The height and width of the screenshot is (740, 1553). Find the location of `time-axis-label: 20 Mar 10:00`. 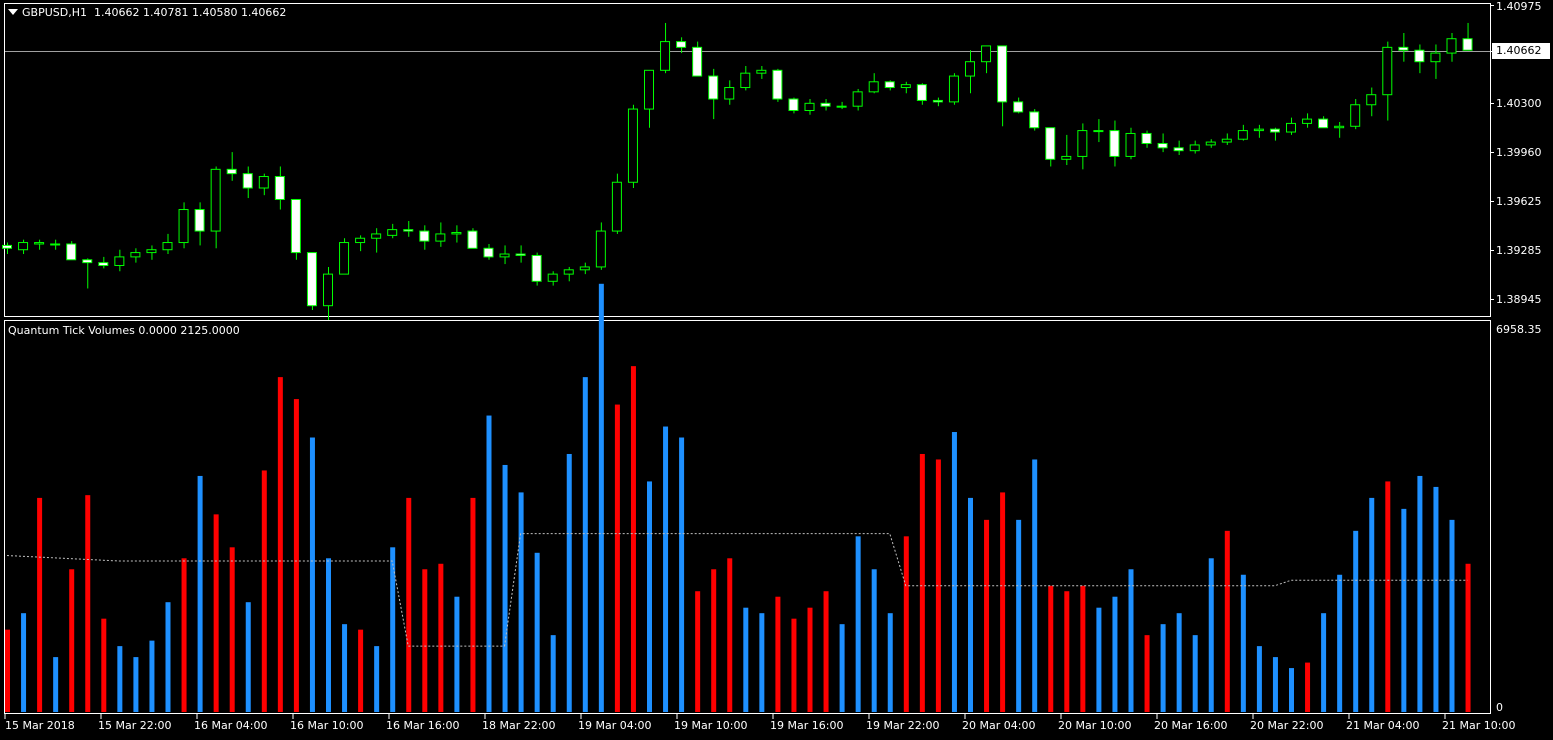

time-axis-label: 20 Mar 10:00 is located at coordinates (1095, 725).